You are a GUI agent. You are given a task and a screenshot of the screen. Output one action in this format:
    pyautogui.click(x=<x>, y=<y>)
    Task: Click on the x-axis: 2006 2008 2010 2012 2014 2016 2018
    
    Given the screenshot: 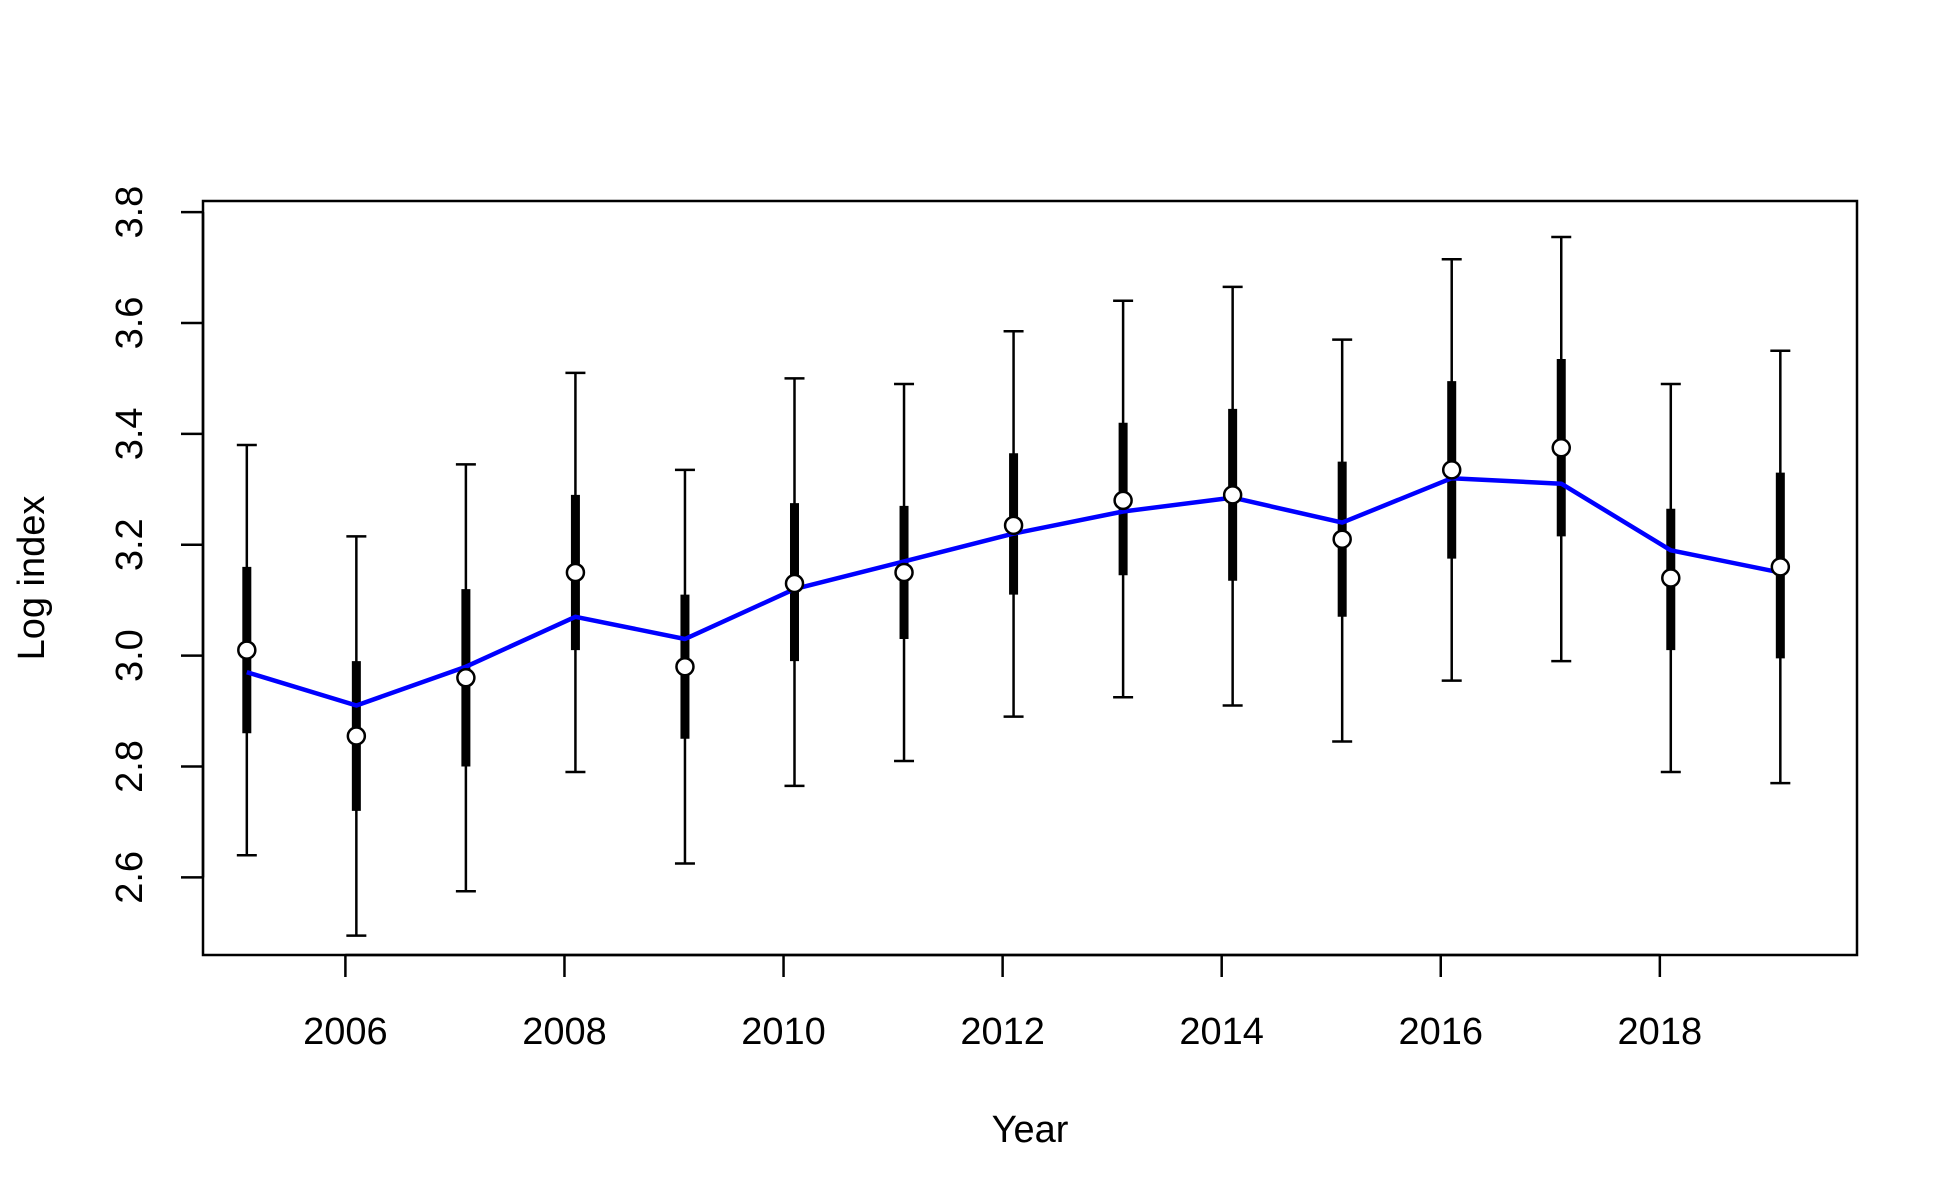 What is the action you would take?
    pyautogui.click(x=1003, y=1003)
    